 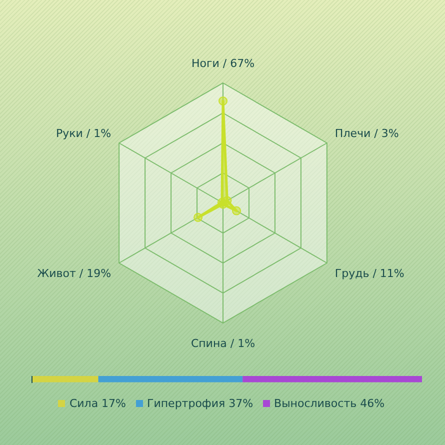 What do you see at coordinates (97, 403) in the screenshot?
I see `legend-label: Сила 17%` at bounding box center [97, 403].